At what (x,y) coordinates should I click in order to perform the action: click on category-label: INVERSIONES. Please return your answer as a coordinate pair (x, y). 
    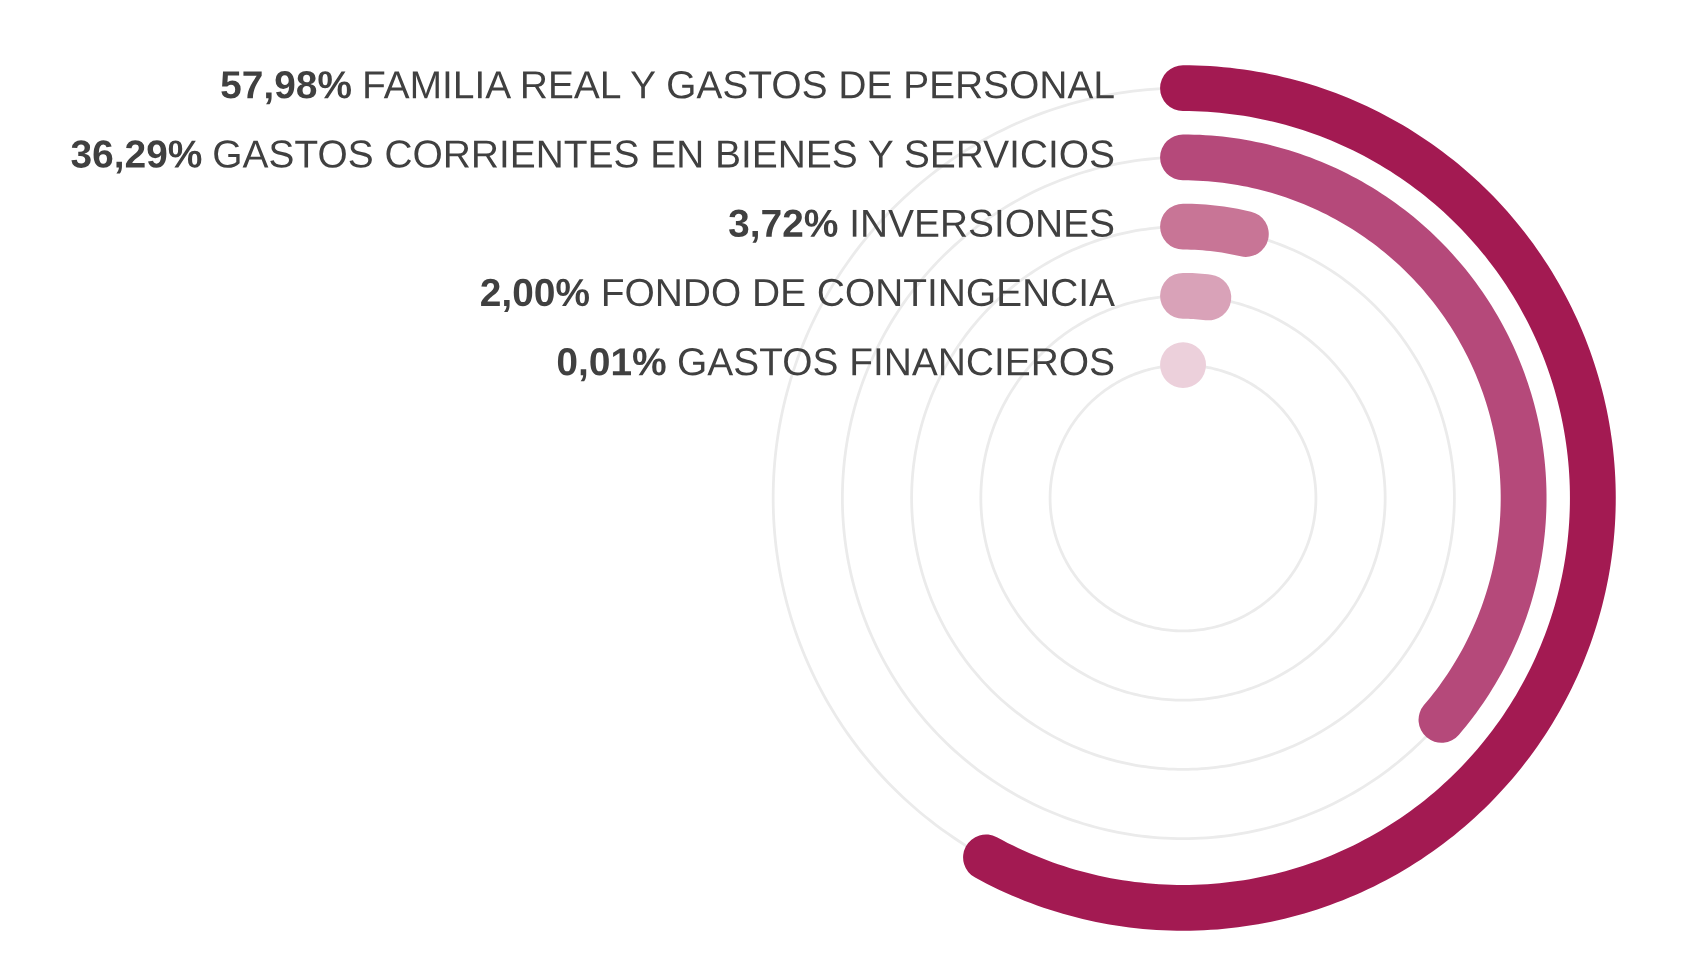
    Looking at the image, I should click on (983, 223).